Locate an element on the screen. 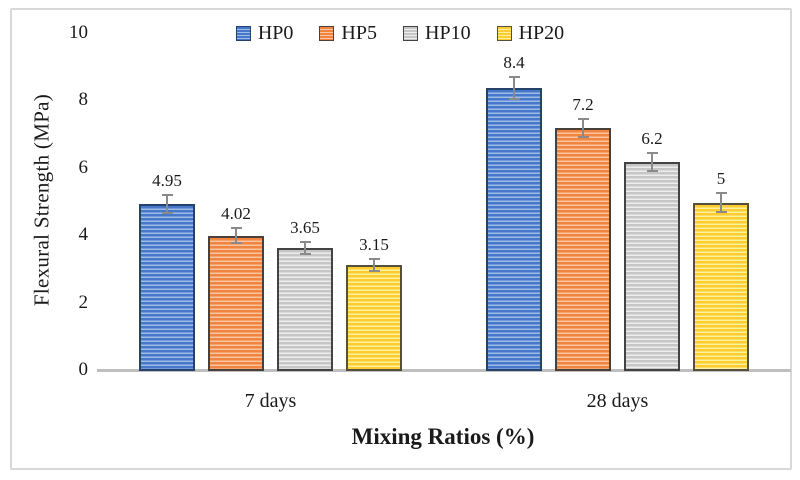 The height and width of the screenshot is (480, 800). category-label-28-days: 28 days is located at coordinates (617, 401).